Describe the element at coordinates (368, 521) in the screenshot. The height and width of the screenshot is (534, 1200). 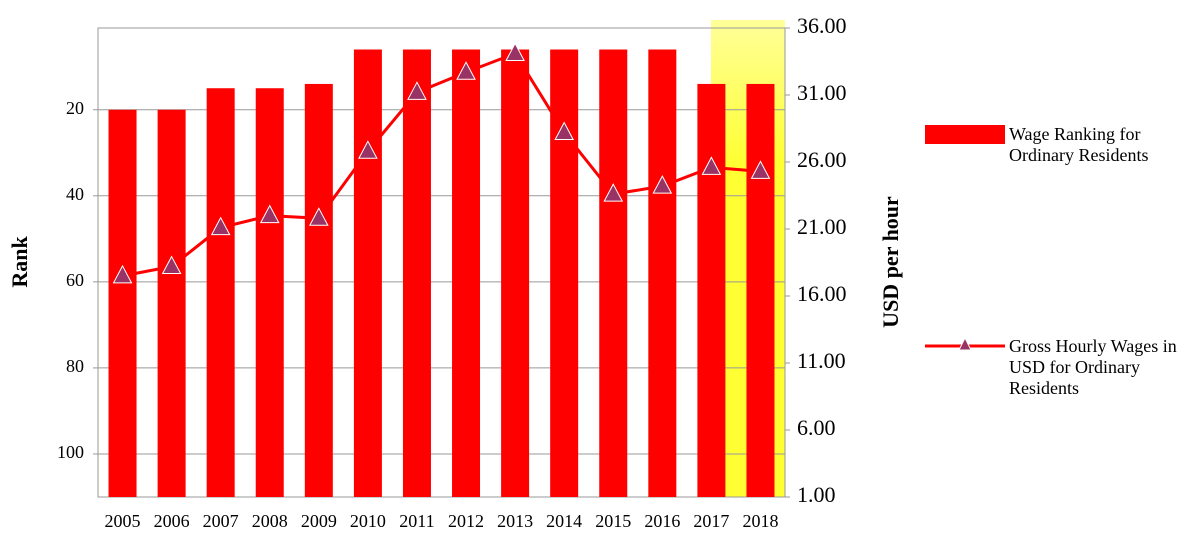
I see `x-tick-label: 2010` at that location.